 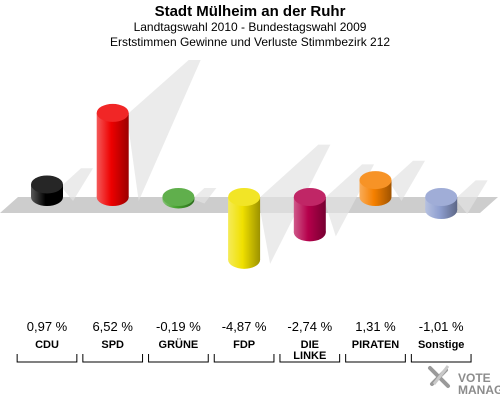 I want to click on value-label: 0,97 %, so click(x=47, y=326).